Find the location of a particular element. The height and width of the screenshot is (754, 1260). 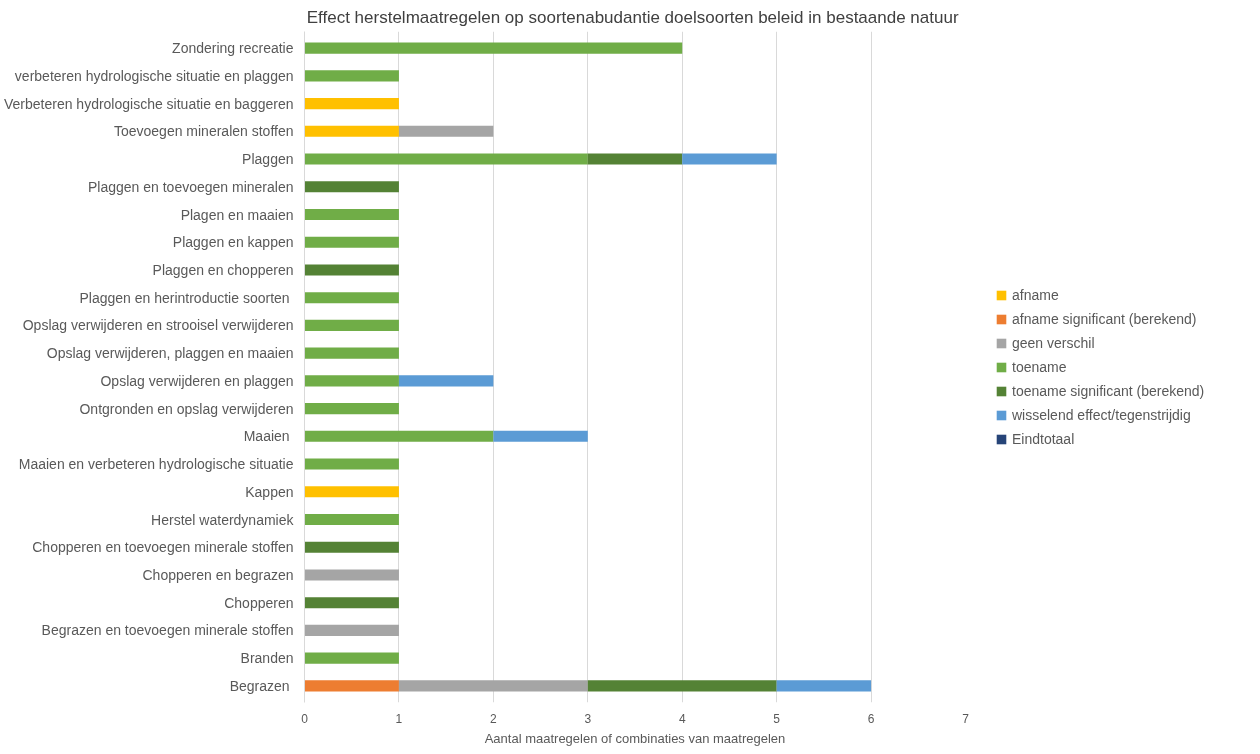

x-tick-label: 7 is located at coordinates (966, 718).